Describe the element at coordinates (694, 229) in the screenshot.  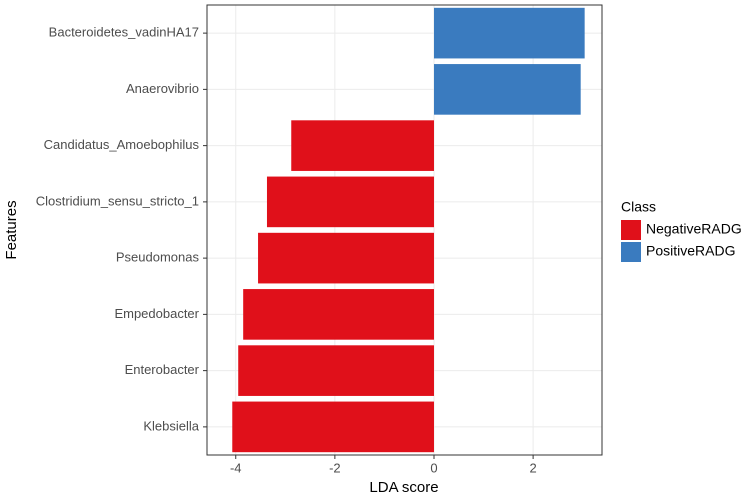
I see `legend-label: NegativeRADG` at that location.